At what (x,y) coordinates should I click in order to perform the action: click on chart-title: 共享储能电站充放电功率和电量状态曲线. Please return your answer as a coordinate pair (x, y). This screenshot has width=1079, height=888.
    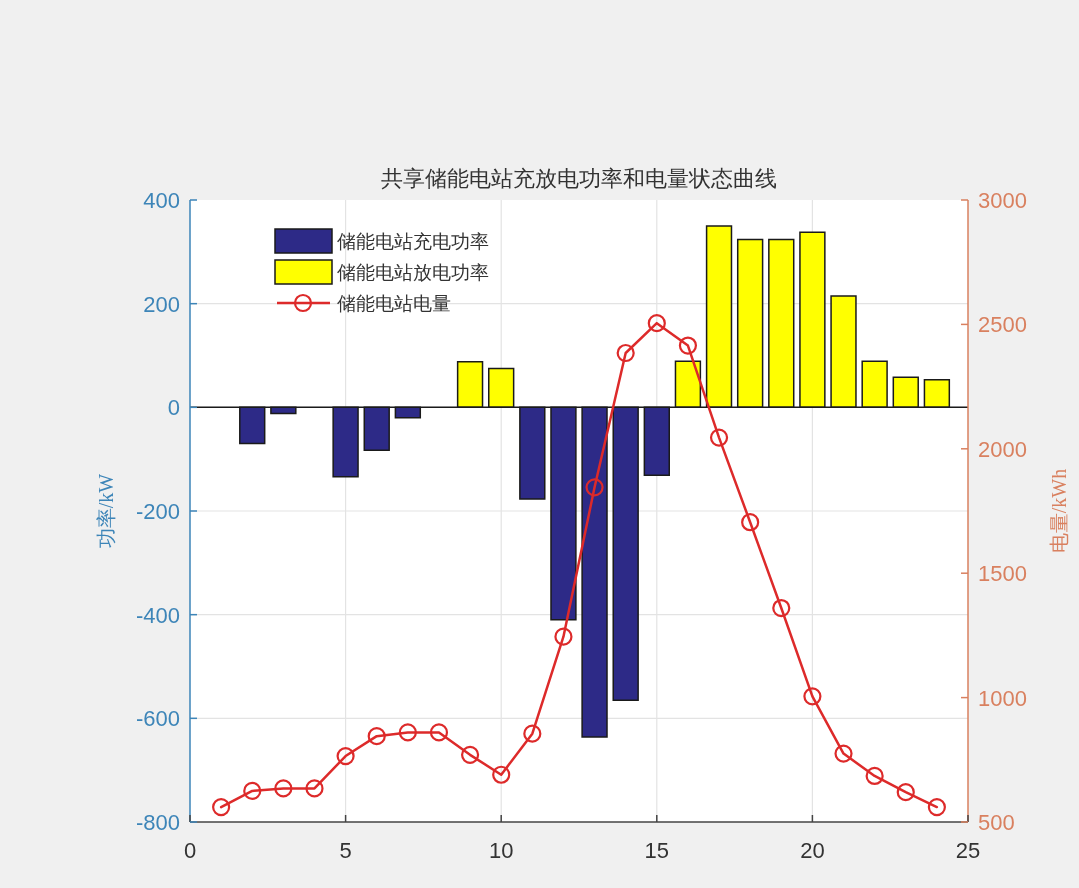
    Looking at the image, I should click on (579, 178).